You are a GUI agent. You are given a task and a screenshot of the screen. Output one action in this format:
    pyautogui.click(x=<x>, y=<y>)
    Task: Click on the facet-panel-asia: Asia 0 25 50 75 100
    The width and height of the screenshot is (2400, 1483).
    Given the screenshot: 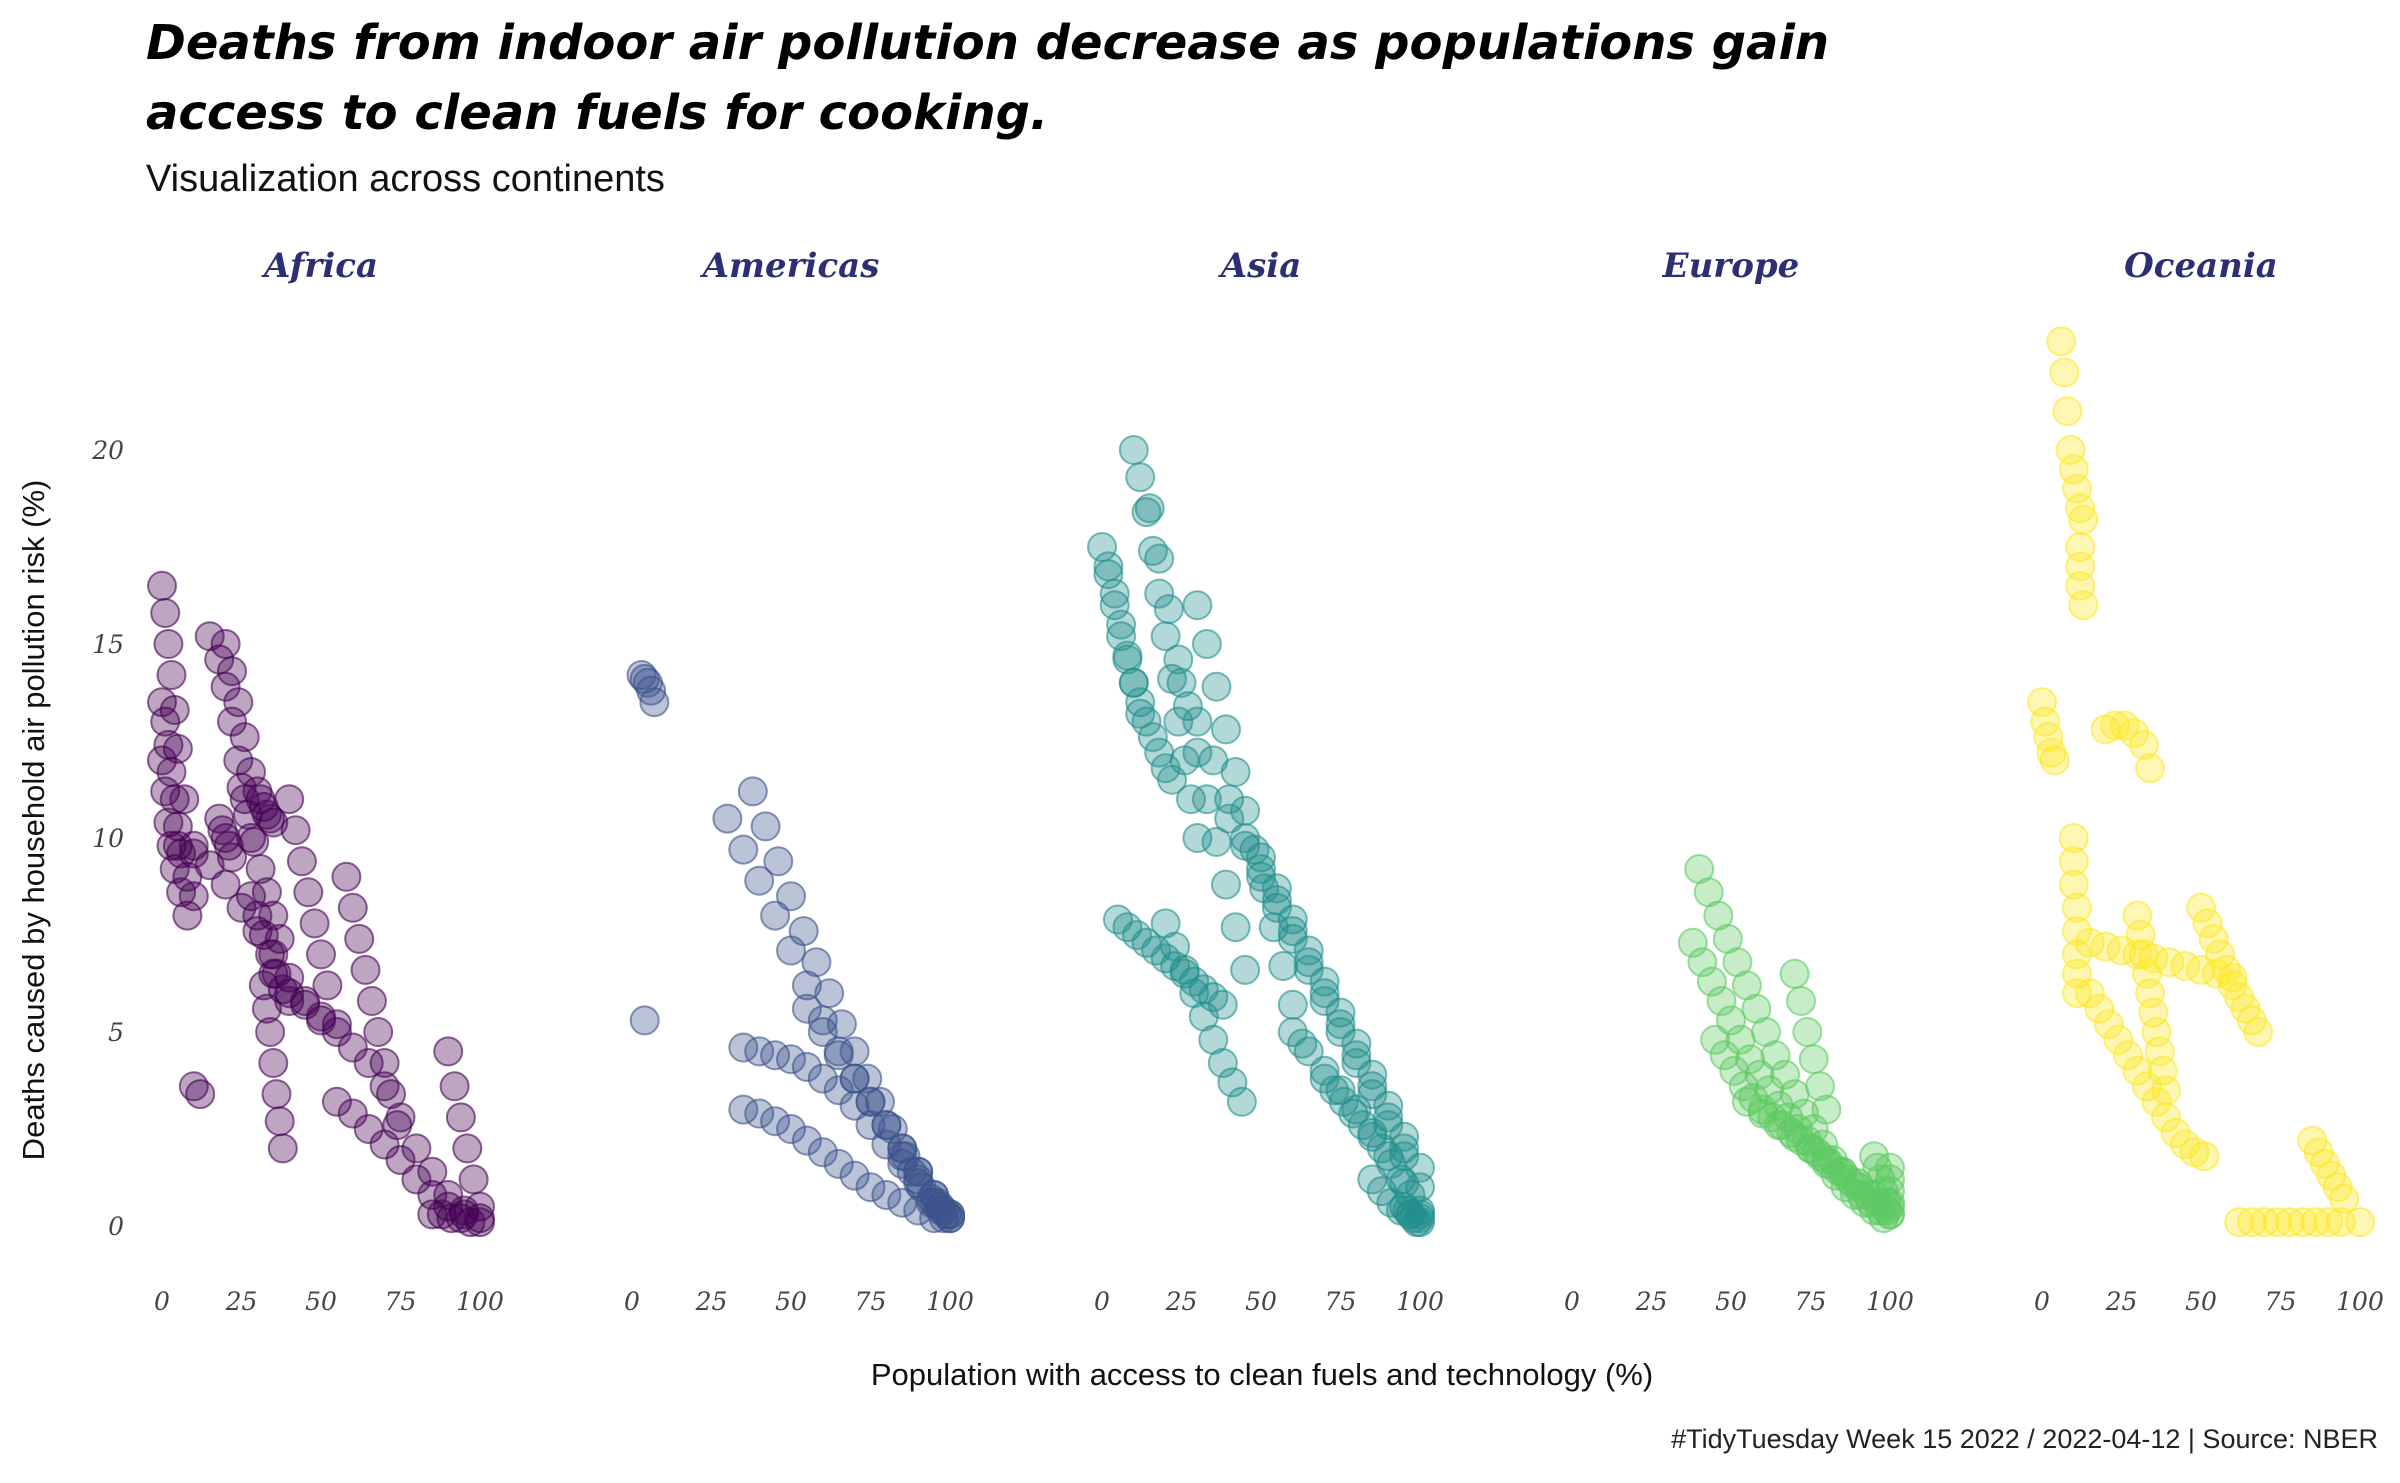 What is the action you would take?
    pyautogui.click(x=1265, y=781)
    